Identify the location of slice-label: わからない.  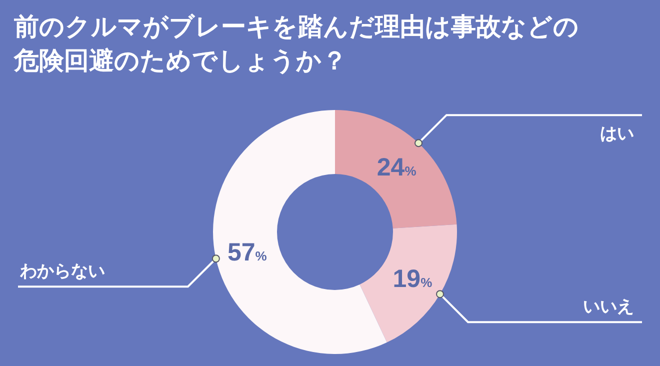
(62, 271).